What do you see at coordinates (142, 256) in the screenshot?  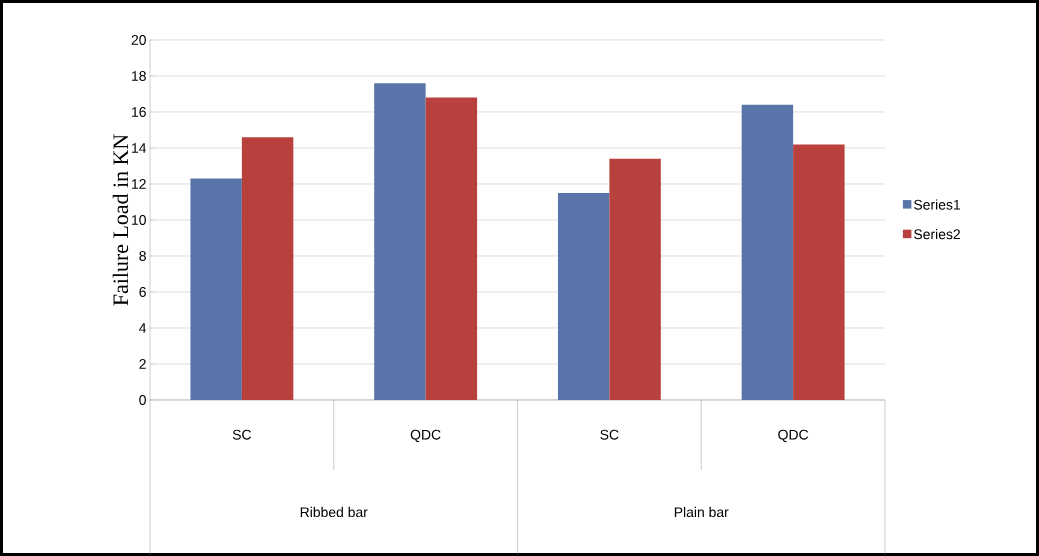 I see `y-tick-label: 8` at bounding box center [142, 256].